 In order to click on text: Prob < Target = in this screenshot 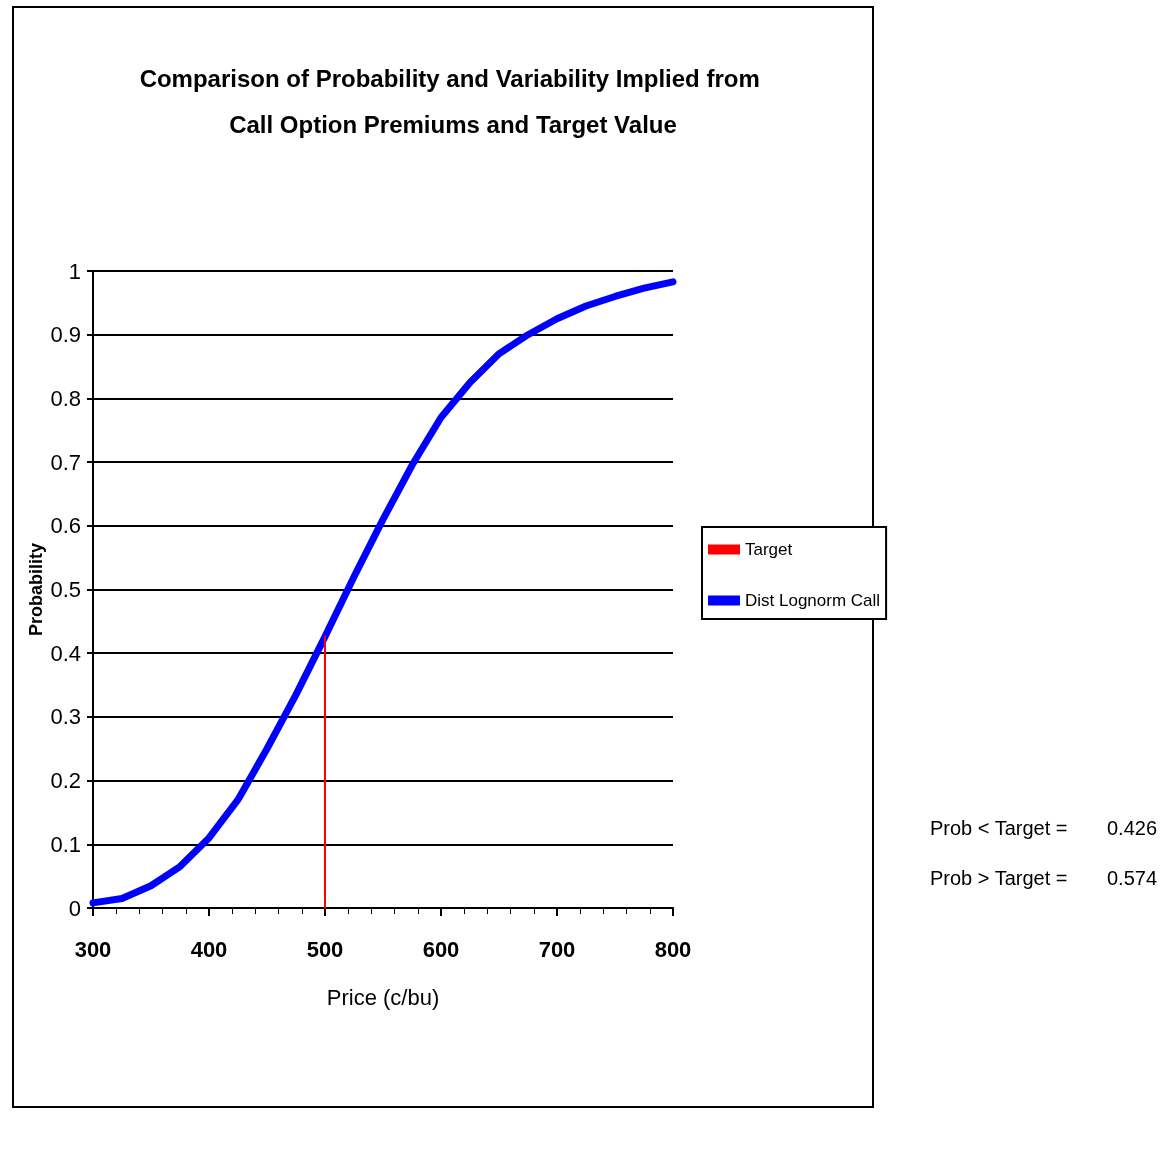, I will do `click(999, 828)`.